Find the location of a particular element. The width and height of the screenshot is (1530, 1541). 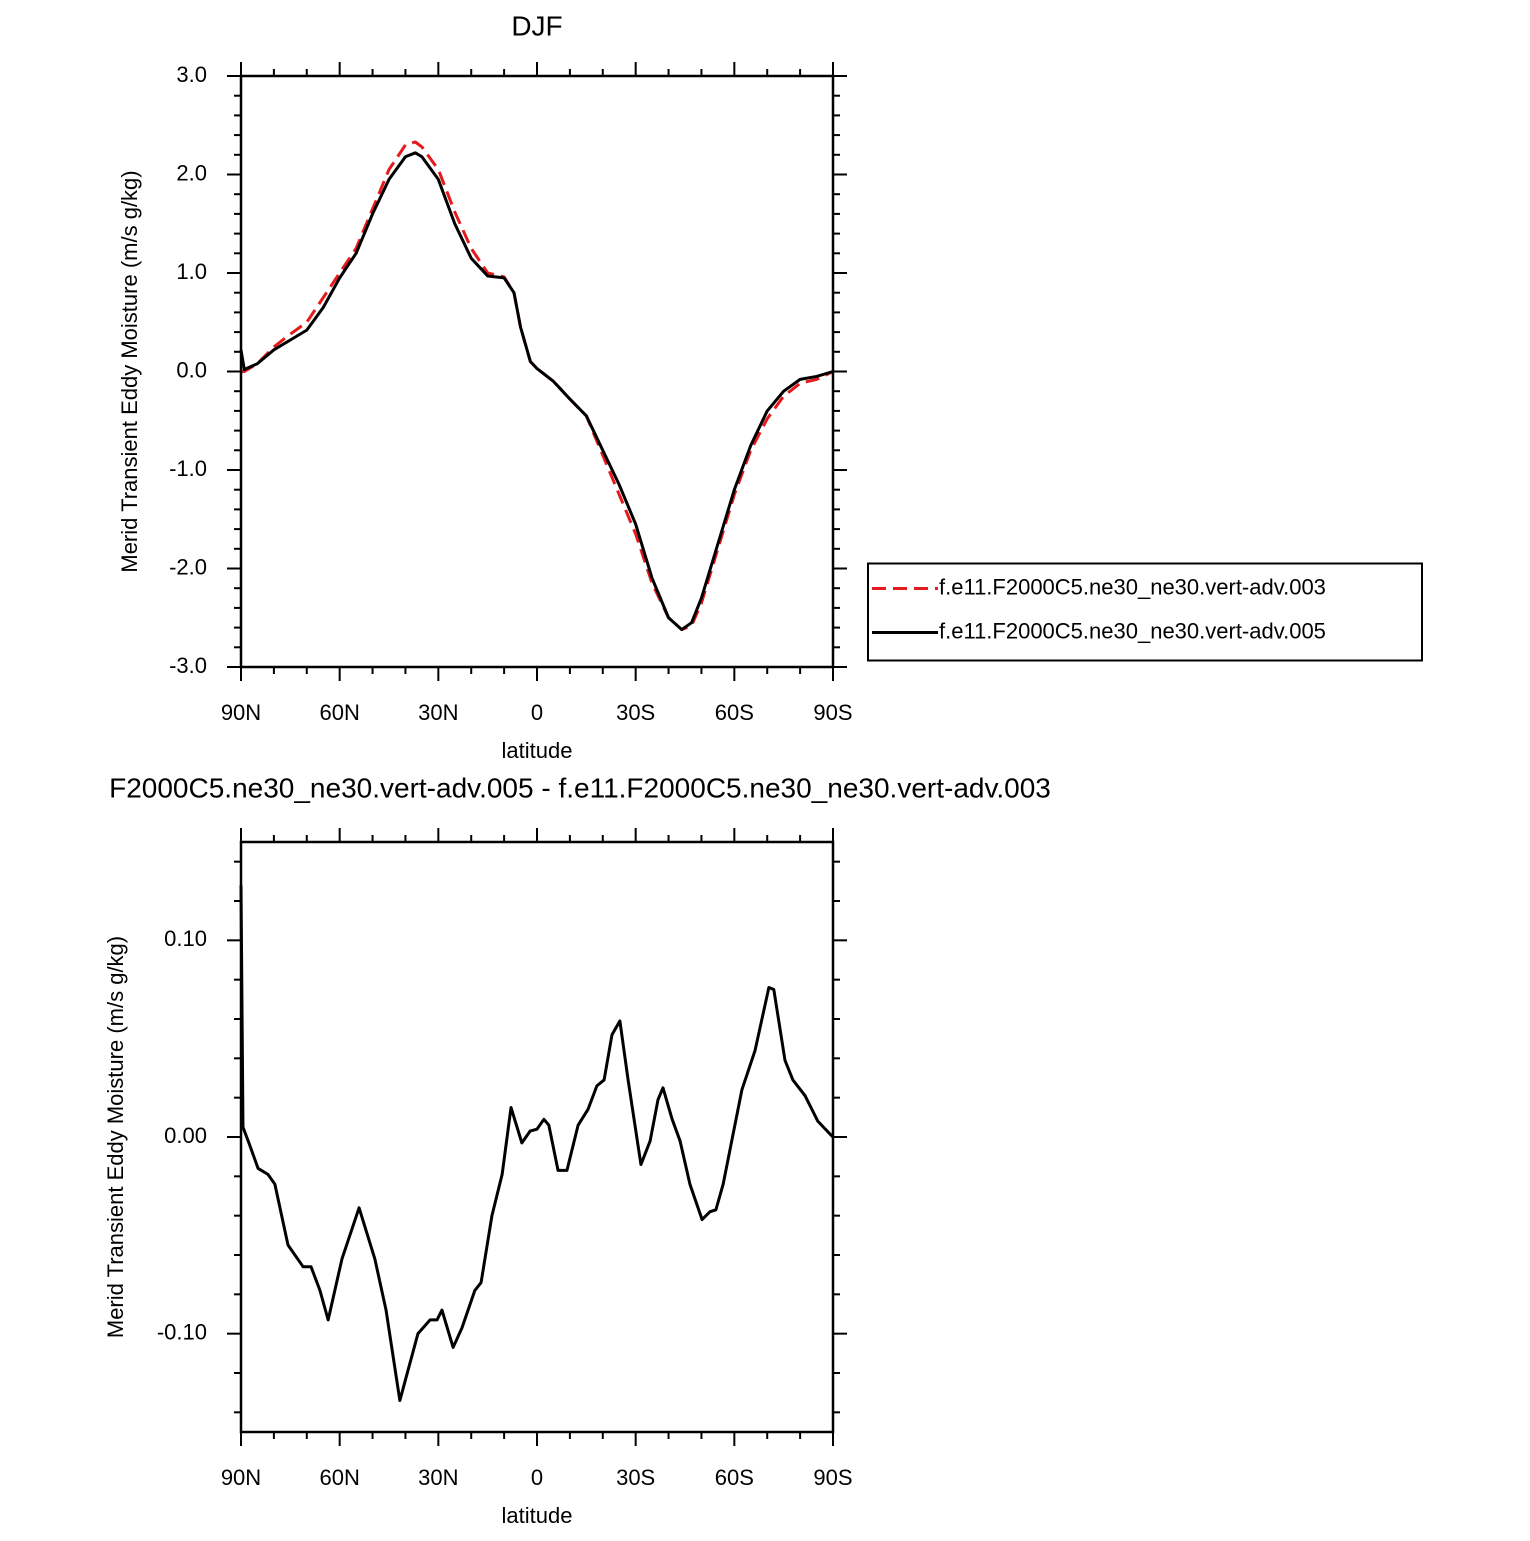

y-tick-label: -3.0 is located at coordinates (188, 665).